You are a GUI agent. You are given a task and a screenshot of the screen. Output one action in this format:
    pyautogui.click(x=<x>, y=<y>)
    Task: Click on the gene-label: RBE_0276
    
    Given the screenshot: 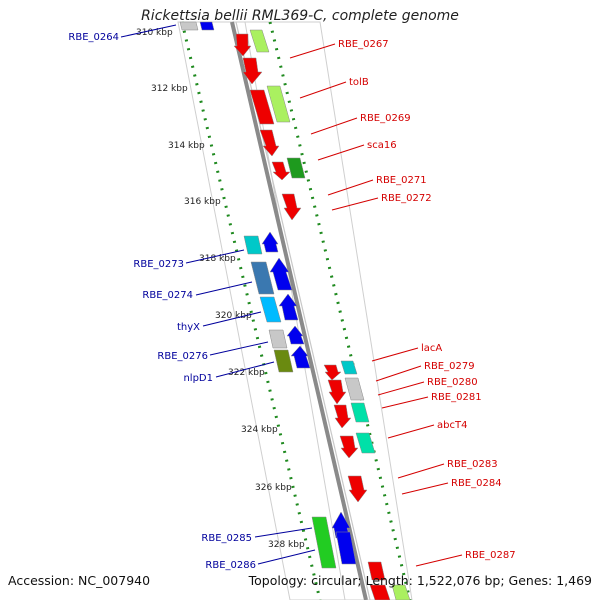 What is the action you would take?
    pyautogui.click(x=182, y=356)
    